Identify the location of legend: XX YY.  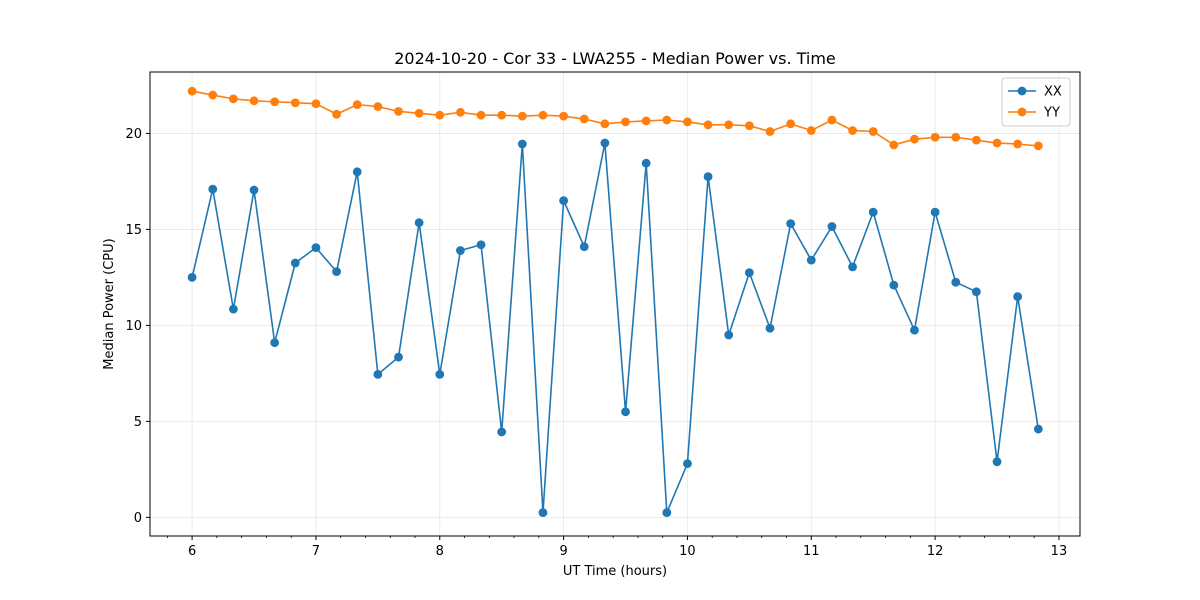
(1036, 102).